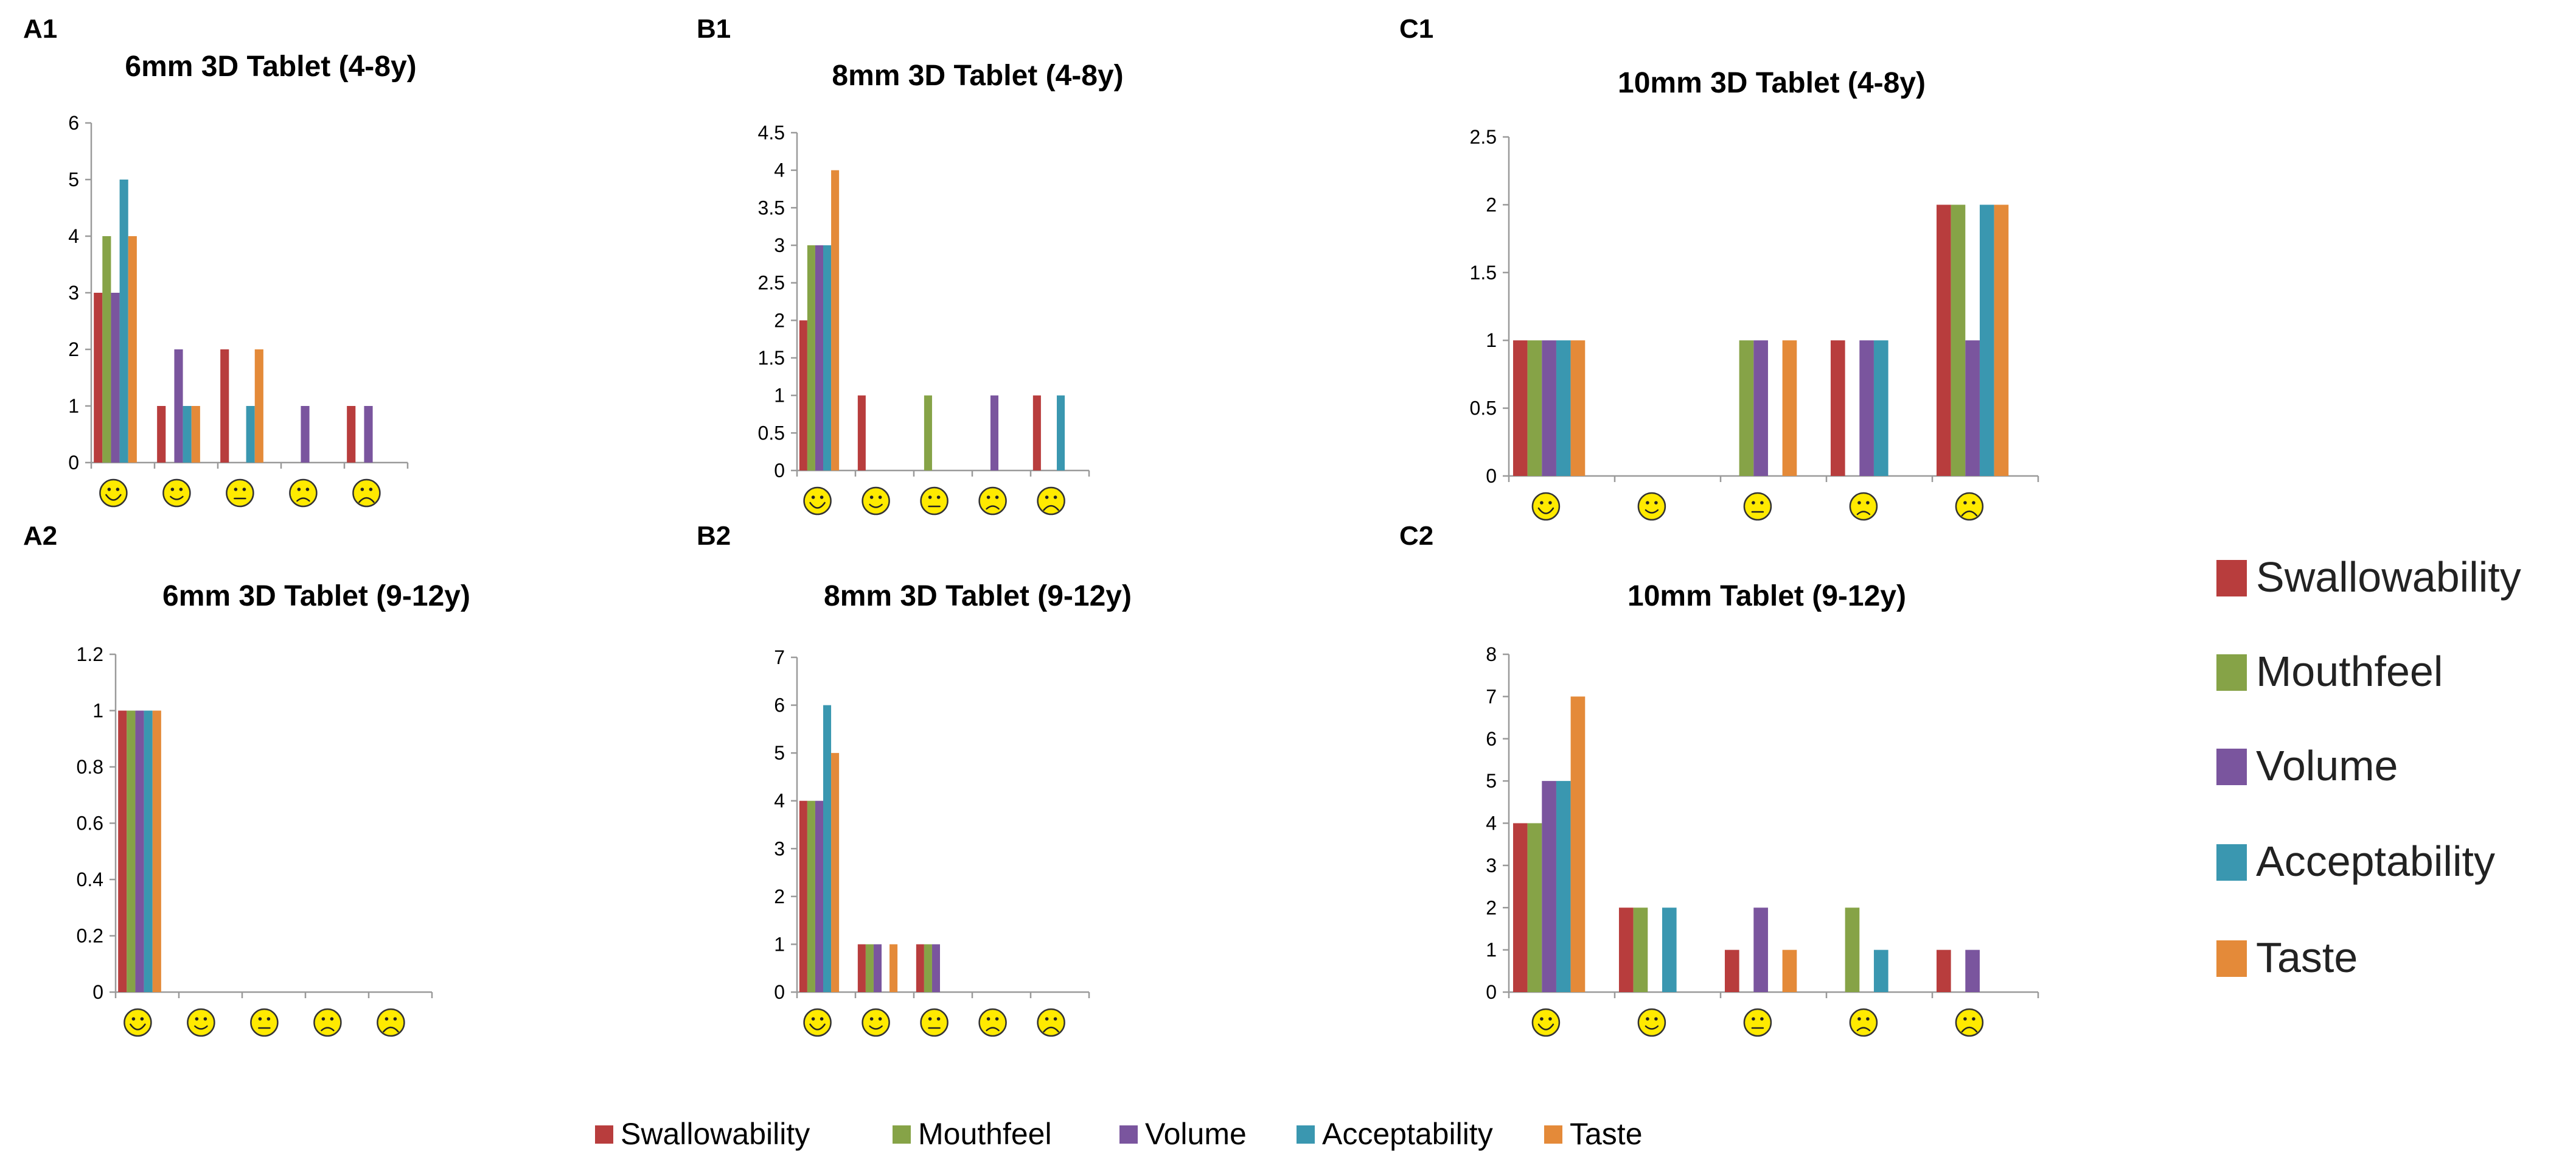 This screenshot has height=1168, width=2576. What do you see at coordinates (714, 29) in the screenshot?
I see `panel-label: B1` at bounding box center [714, 29].